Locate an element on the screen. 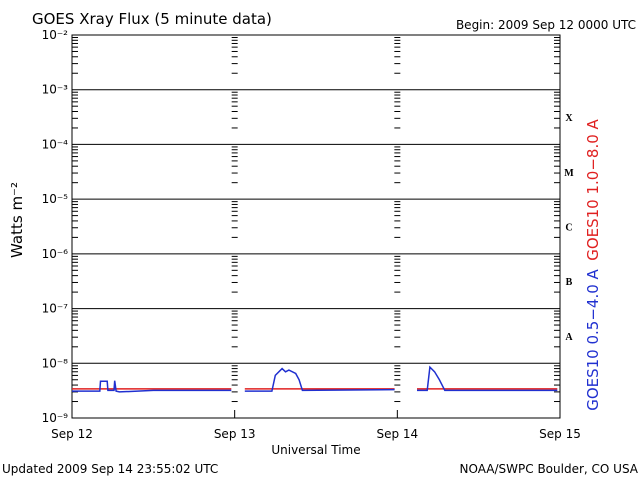  flare-class-label: M is located at coordinates (569, 173).